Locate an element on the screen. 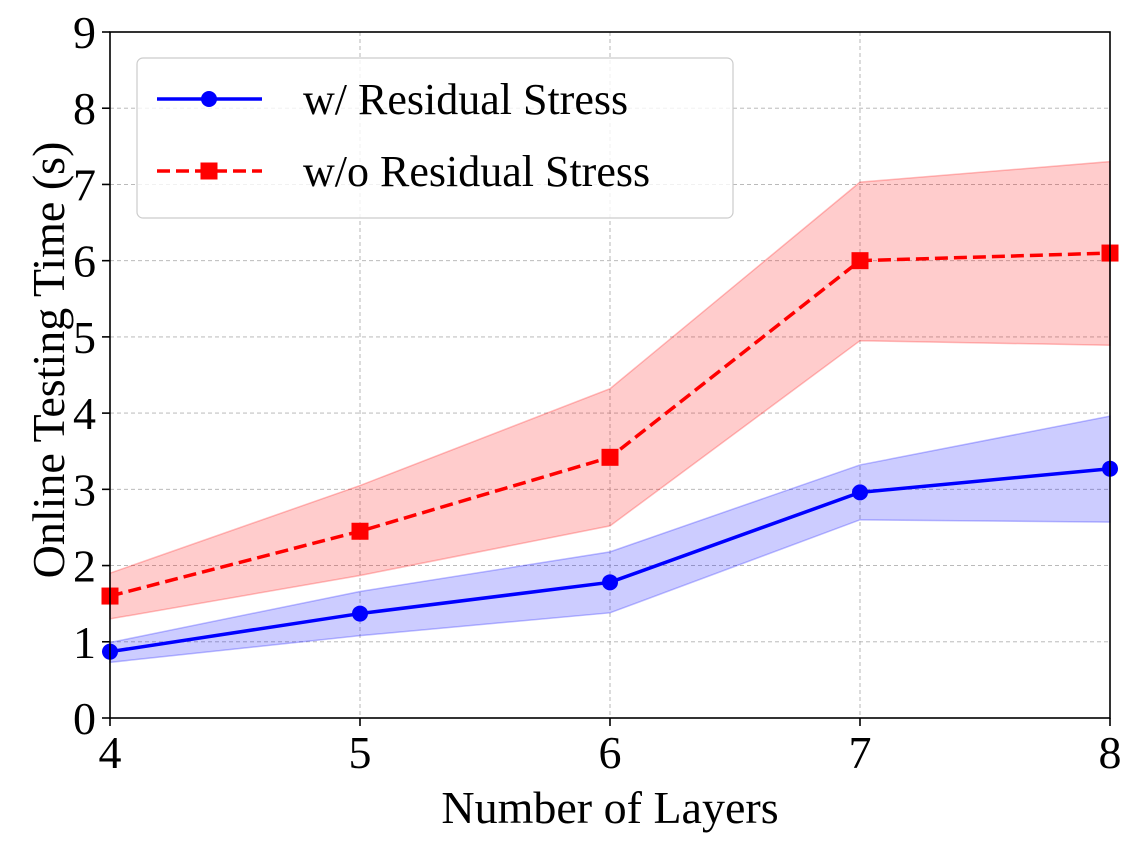 This screenshot has height=849, width=1137. legend-label-0: w/ Residual Stress is located at coordinates (465, 99).